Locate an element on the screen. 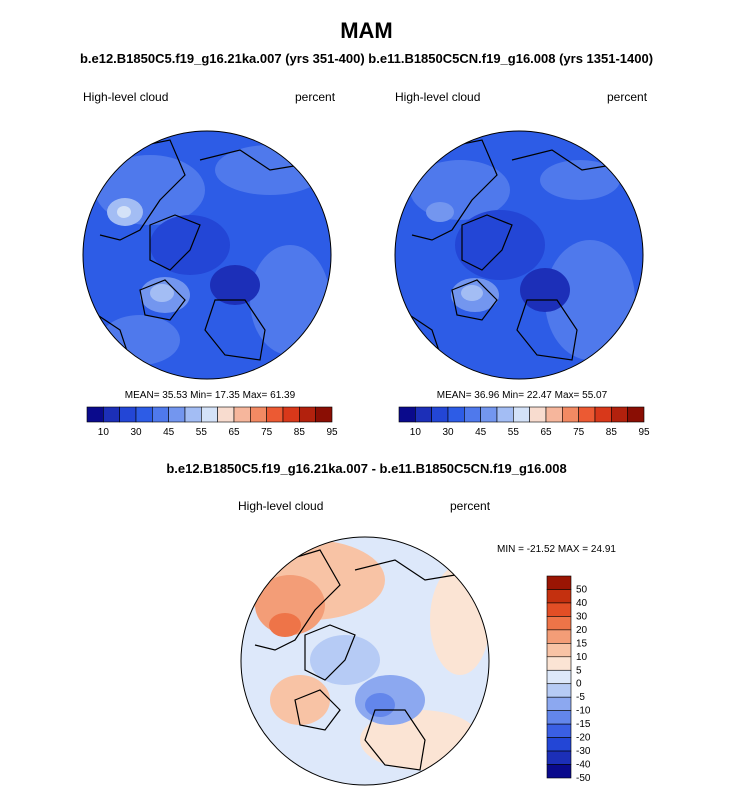 The height and width of the screenshot is (788, 733). panel3-colorbar-tick-label: -10 is located at coordinates (583, 711).